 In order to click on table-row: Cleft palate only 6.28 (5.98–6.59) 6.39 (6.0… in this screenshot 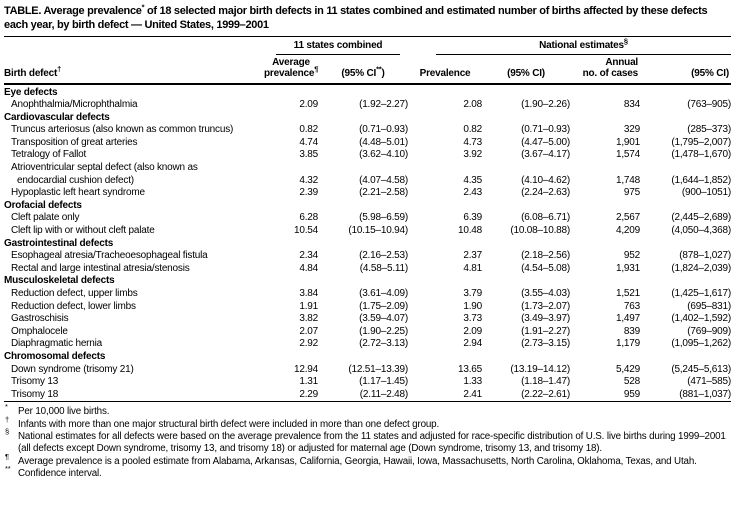, I will do `click(367, 218)`.